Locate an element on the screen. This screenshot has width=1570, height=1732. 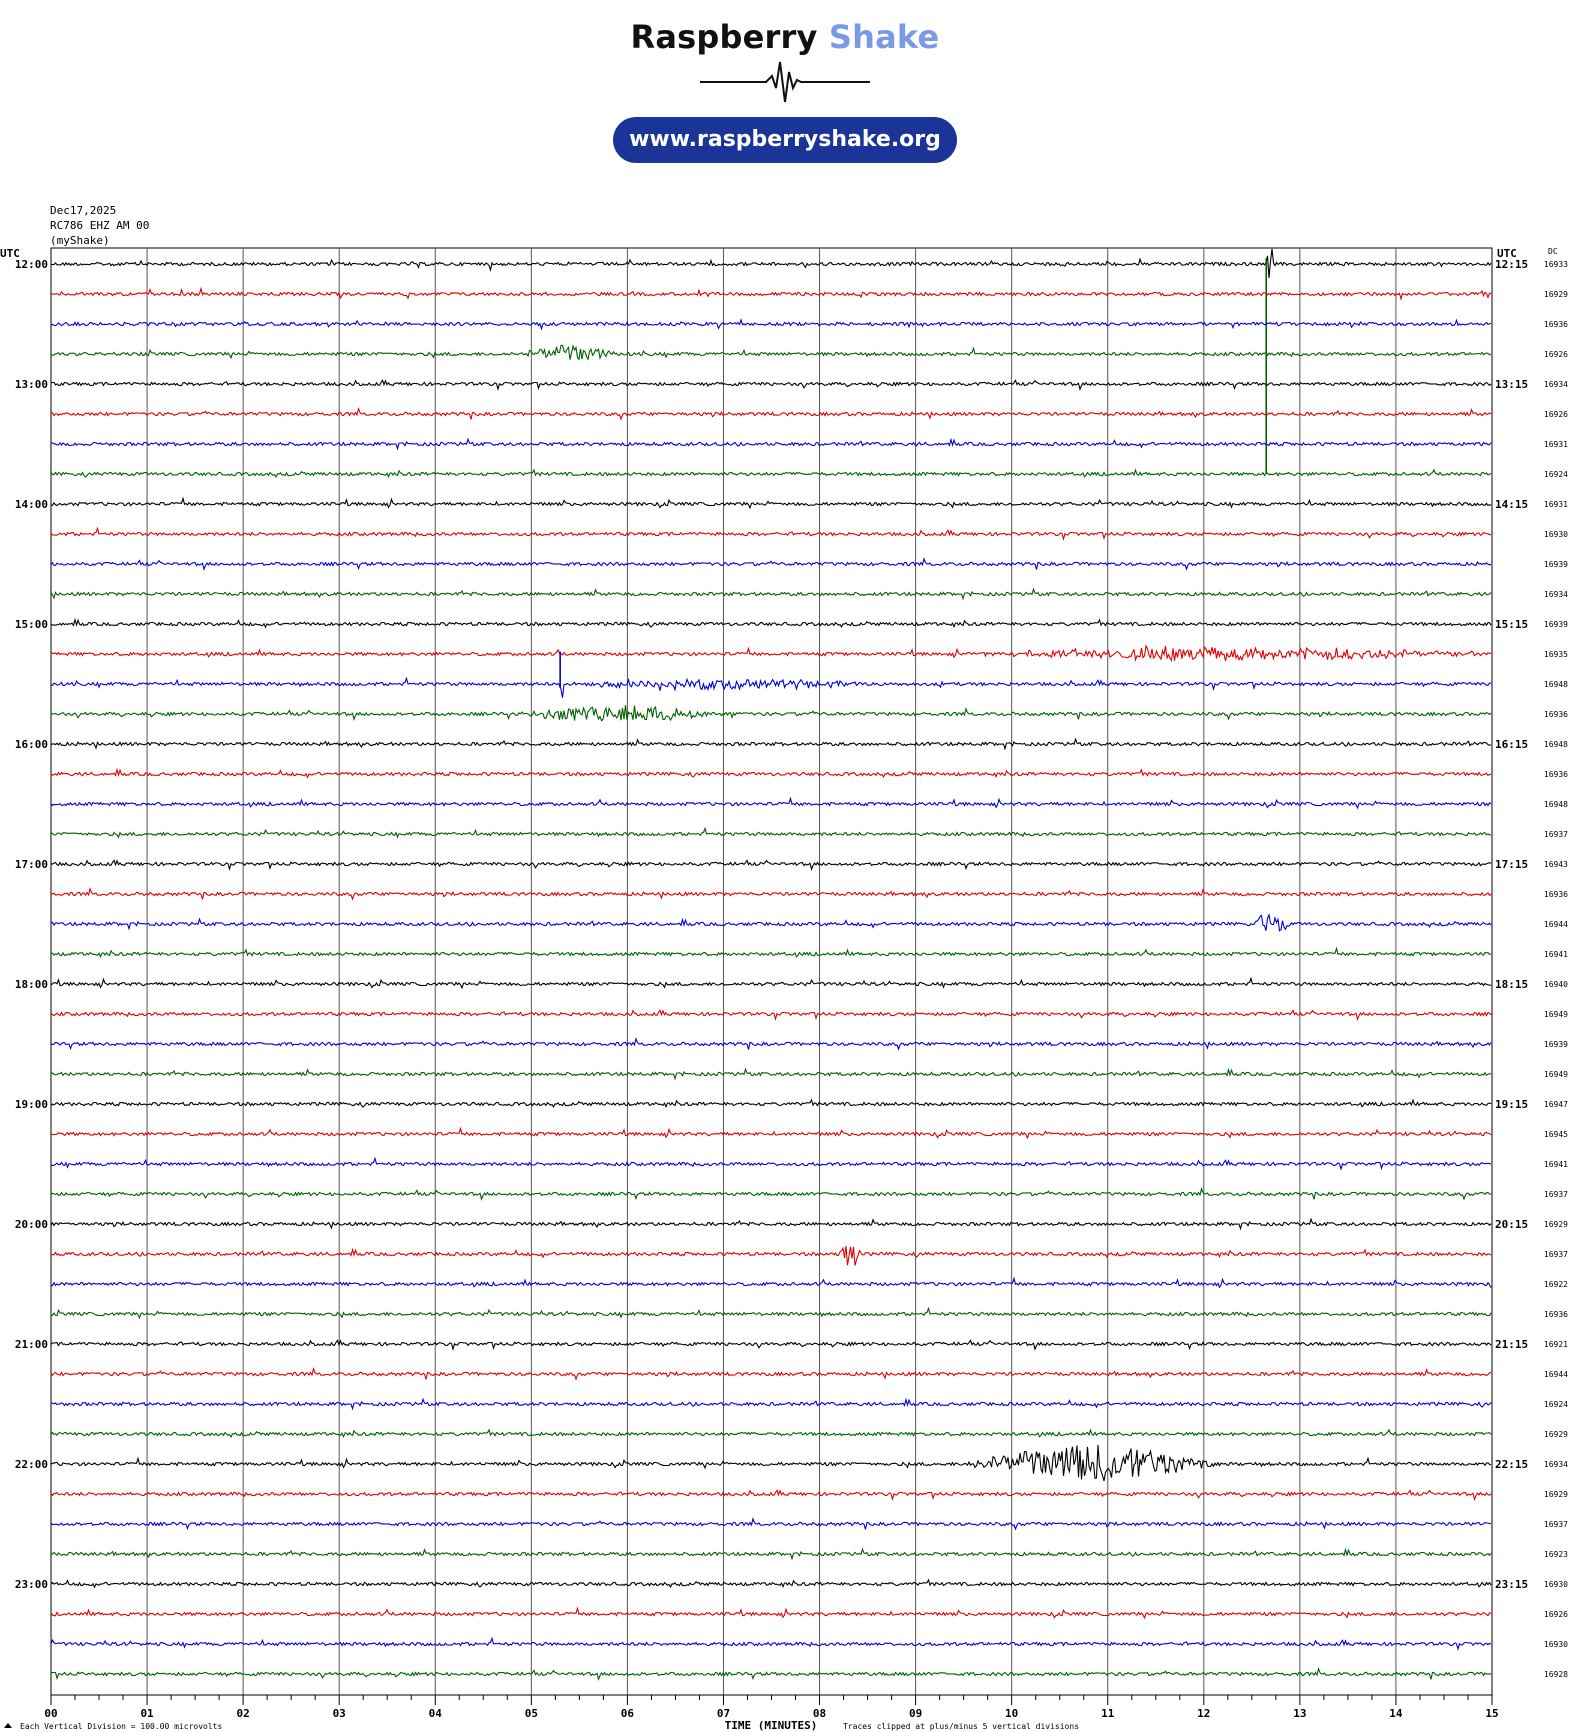
hour-label-left: 23:00 is located at coordinates (31, 1584).